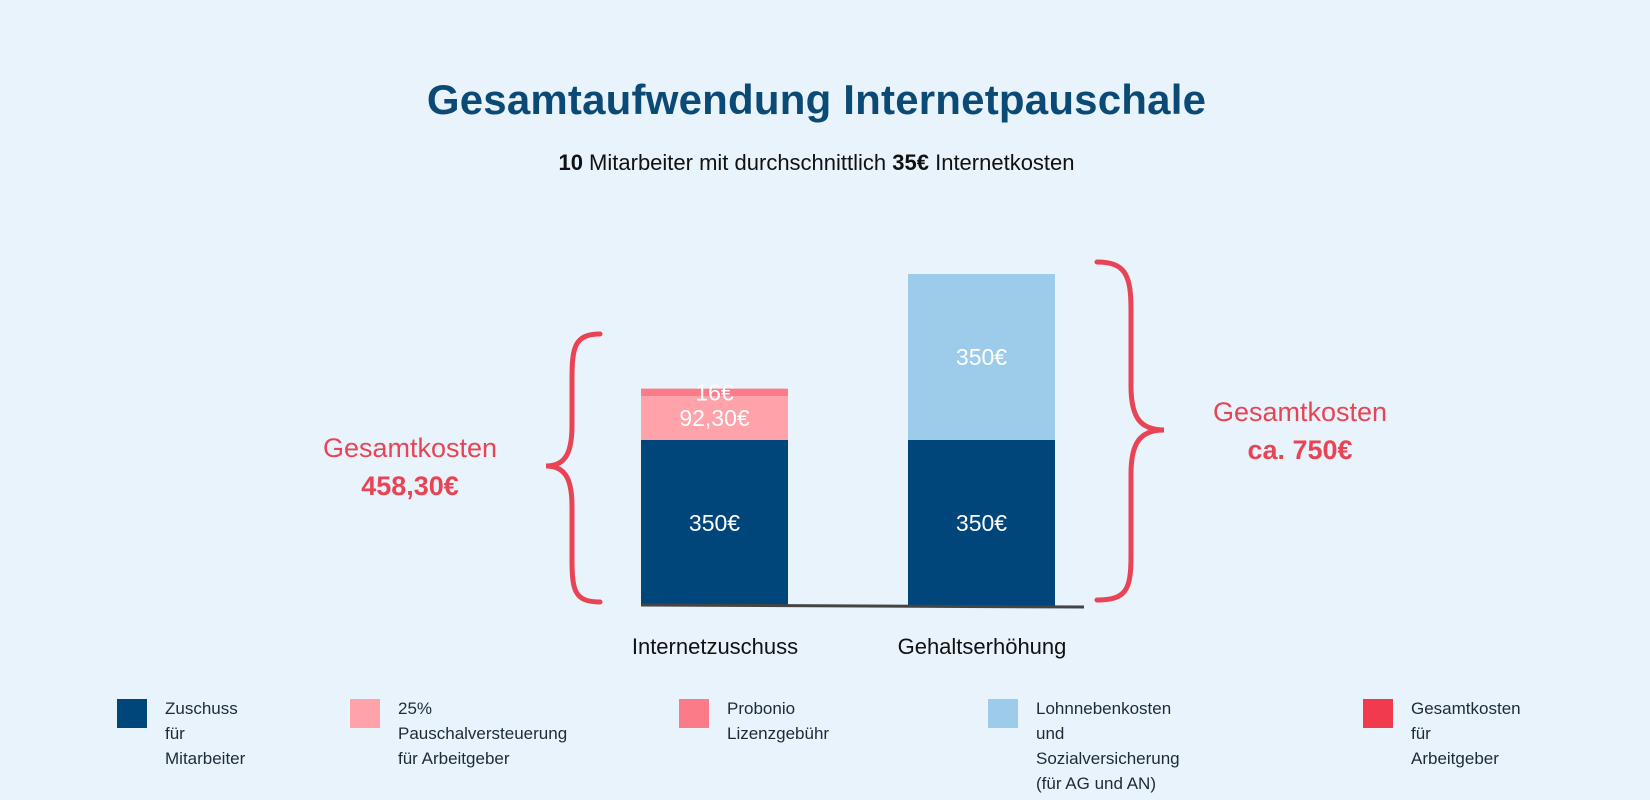 The height and width of the screenshot is (800, 1650). What do you see at coordinates (1129, 431) in the screenshot?
I see `right-brace` at bounding box center [1129, 431].